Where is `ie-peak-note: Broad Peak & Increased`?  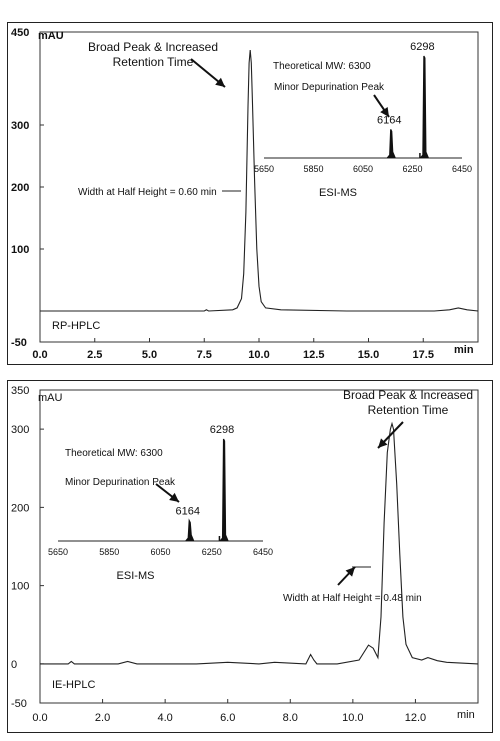
ie-peak-note: Broad Peak & Increased is located at coordinates (408, 395).